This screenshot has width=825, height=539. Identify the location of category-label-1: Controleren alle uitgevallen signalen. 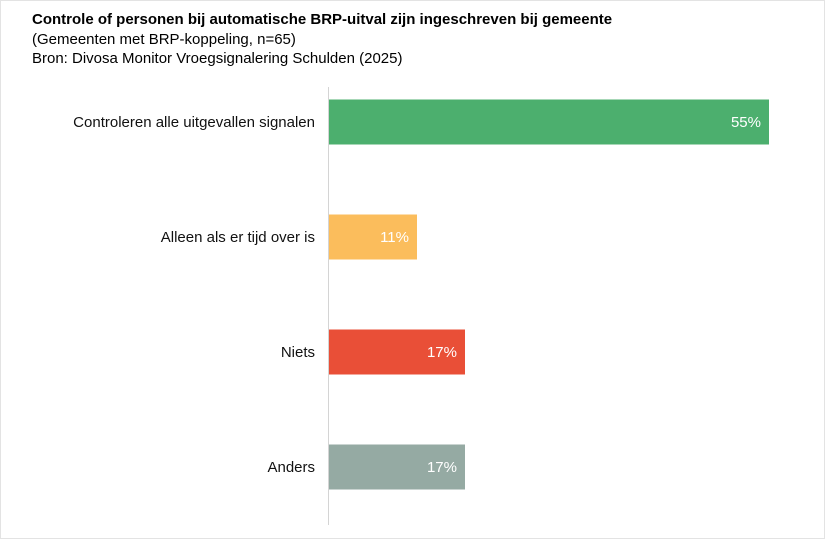
(194, 122).